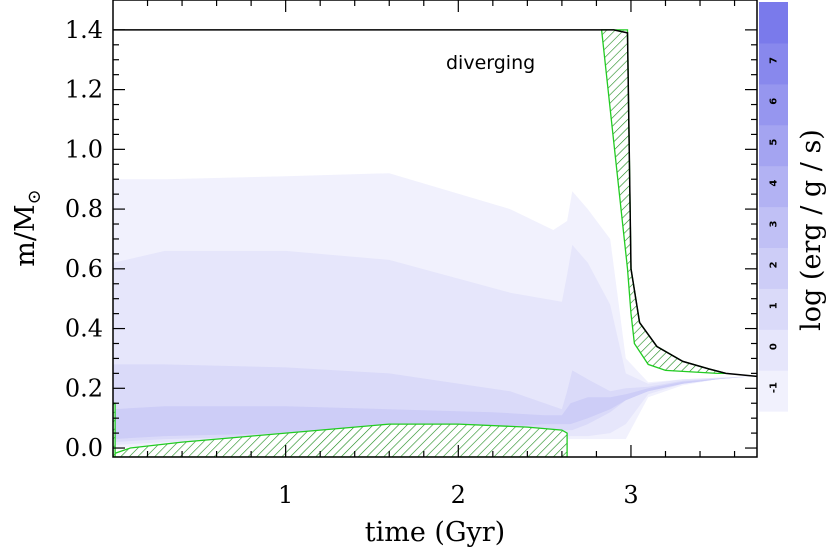  Describe the element at coordinates (458, 495) in the screenshot. I see `x-tick-label: 2` at that location.